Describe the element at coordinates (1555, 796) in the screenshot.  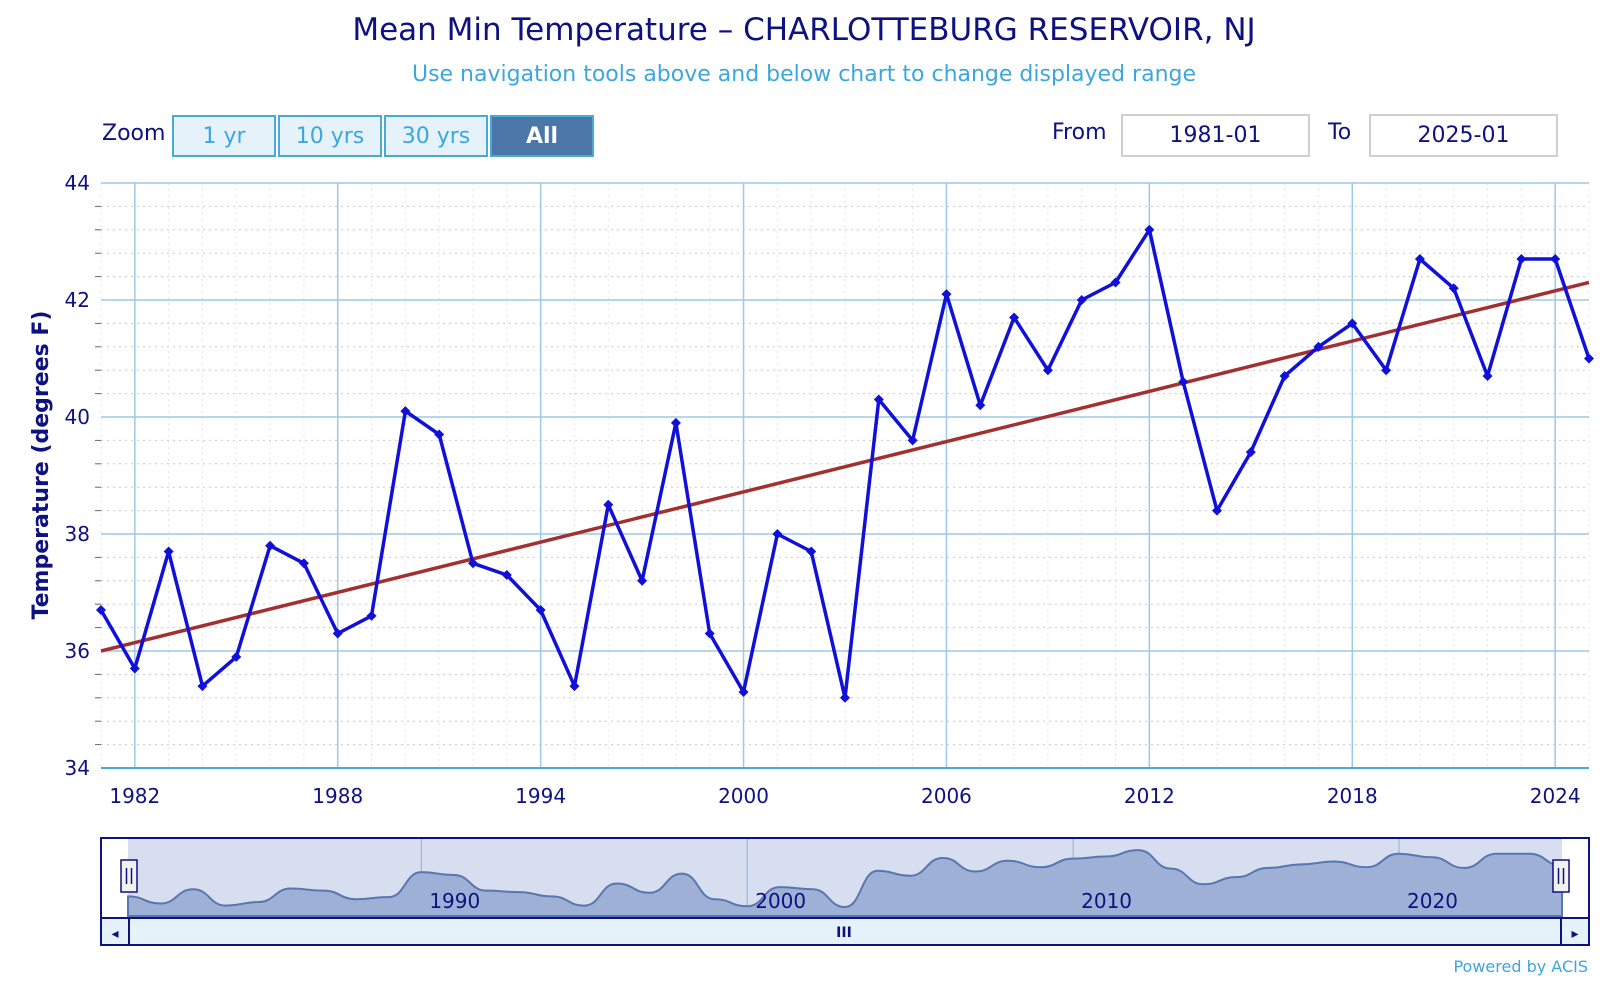
I see `x-tick-label: 2024` at that location.